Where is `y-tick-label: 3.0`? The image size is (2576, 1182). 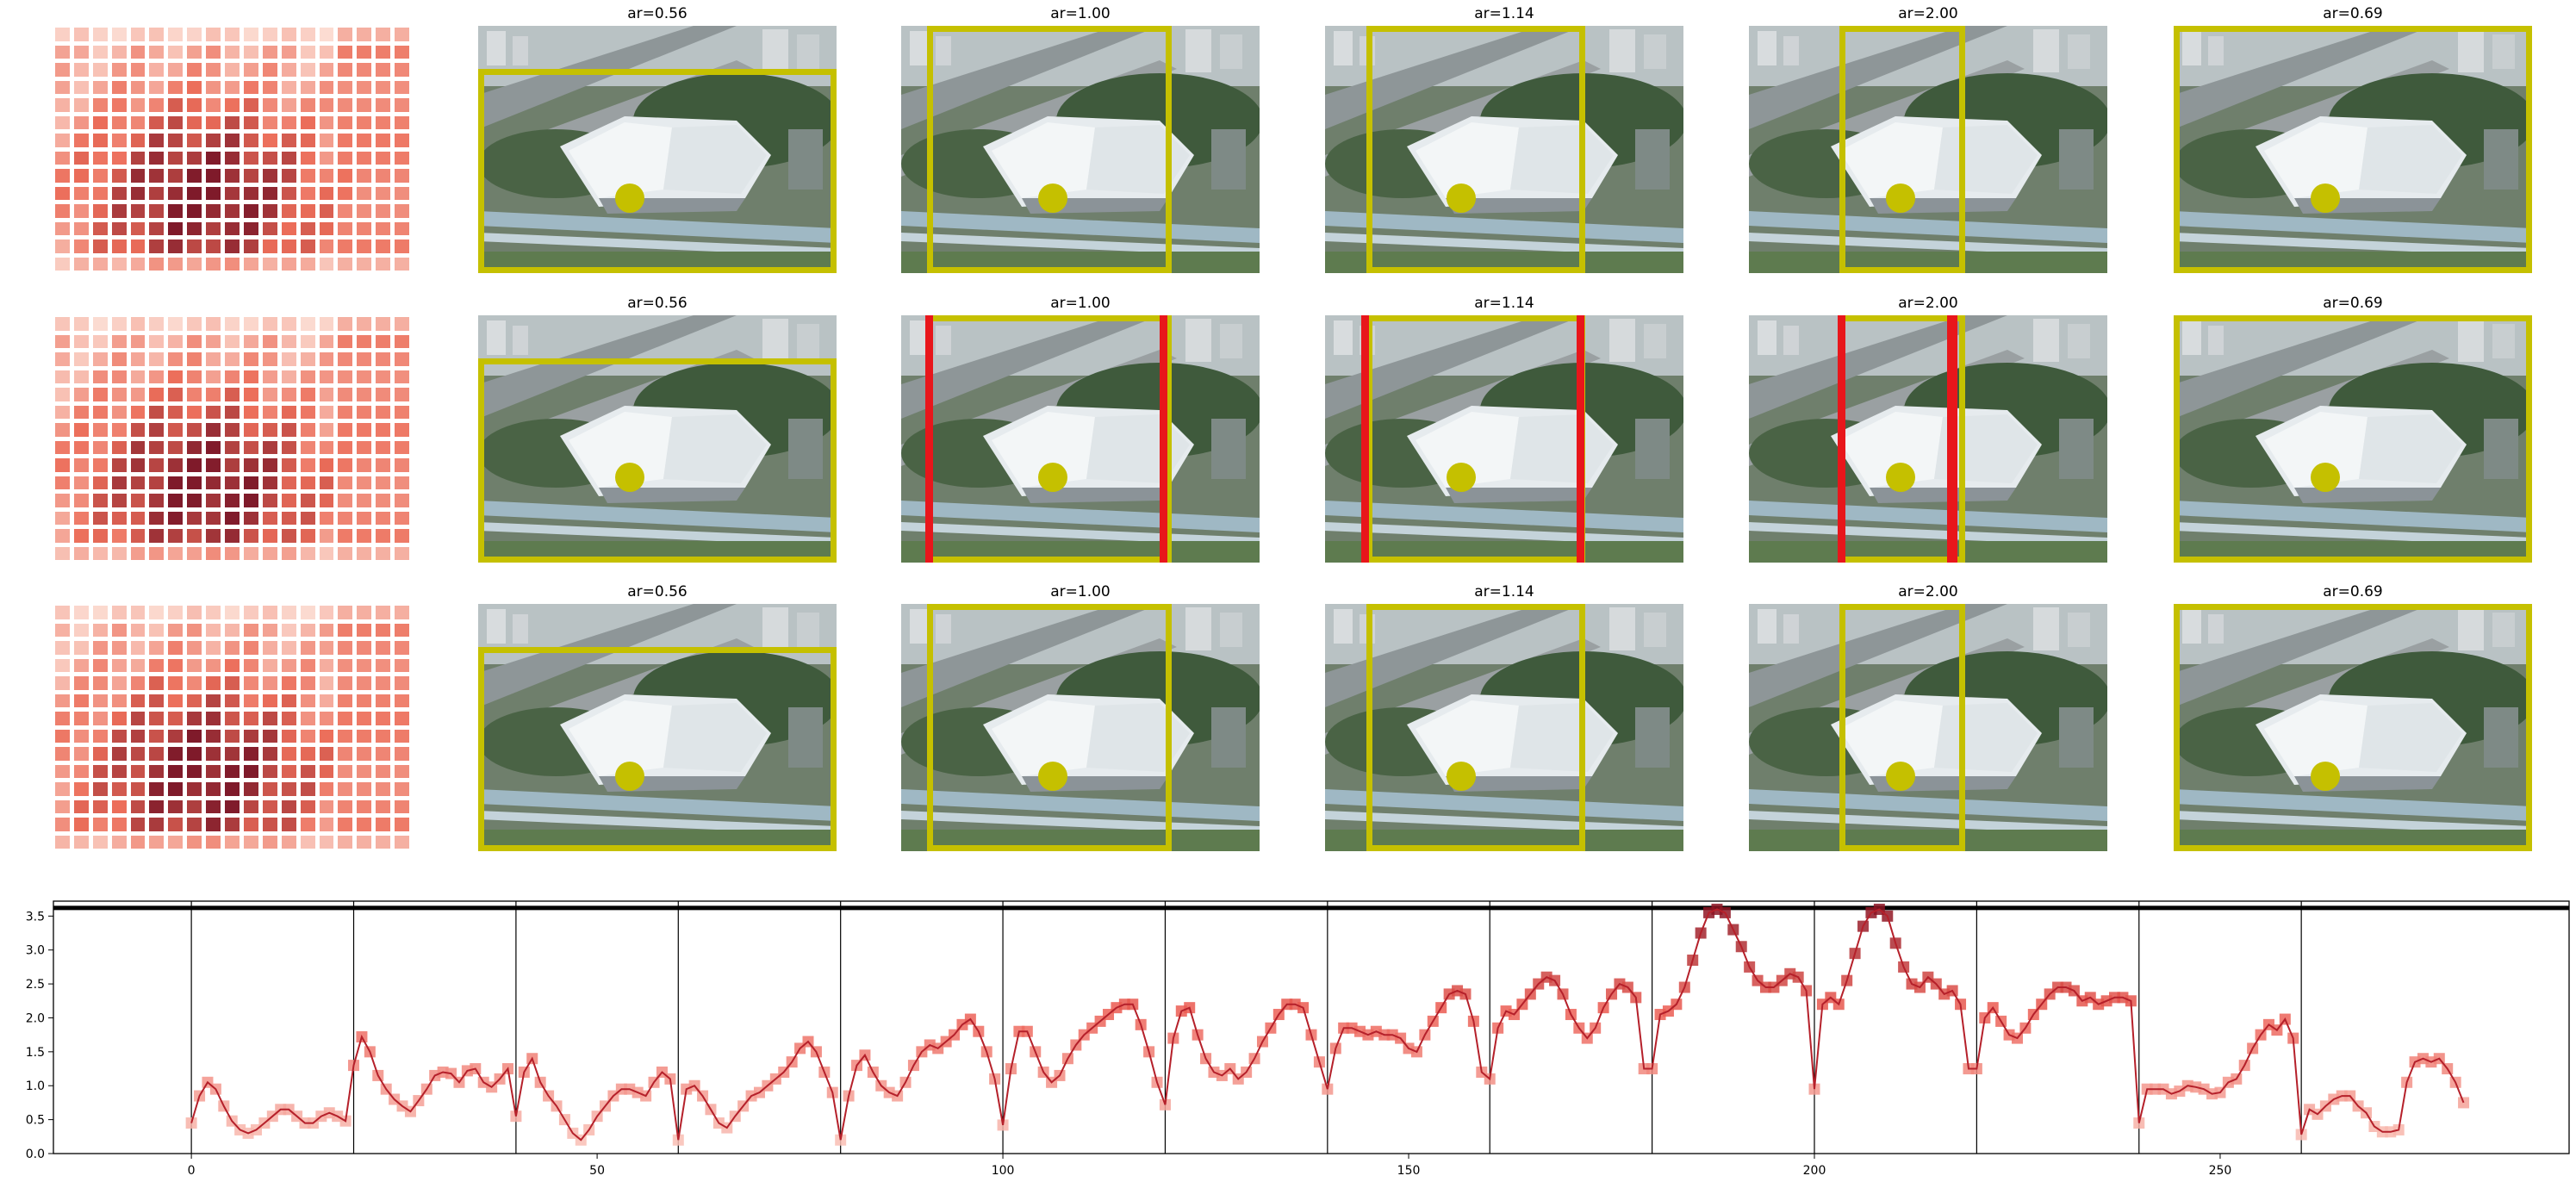
y-tick-label: 3.0 is located at coordinates (36, 951).